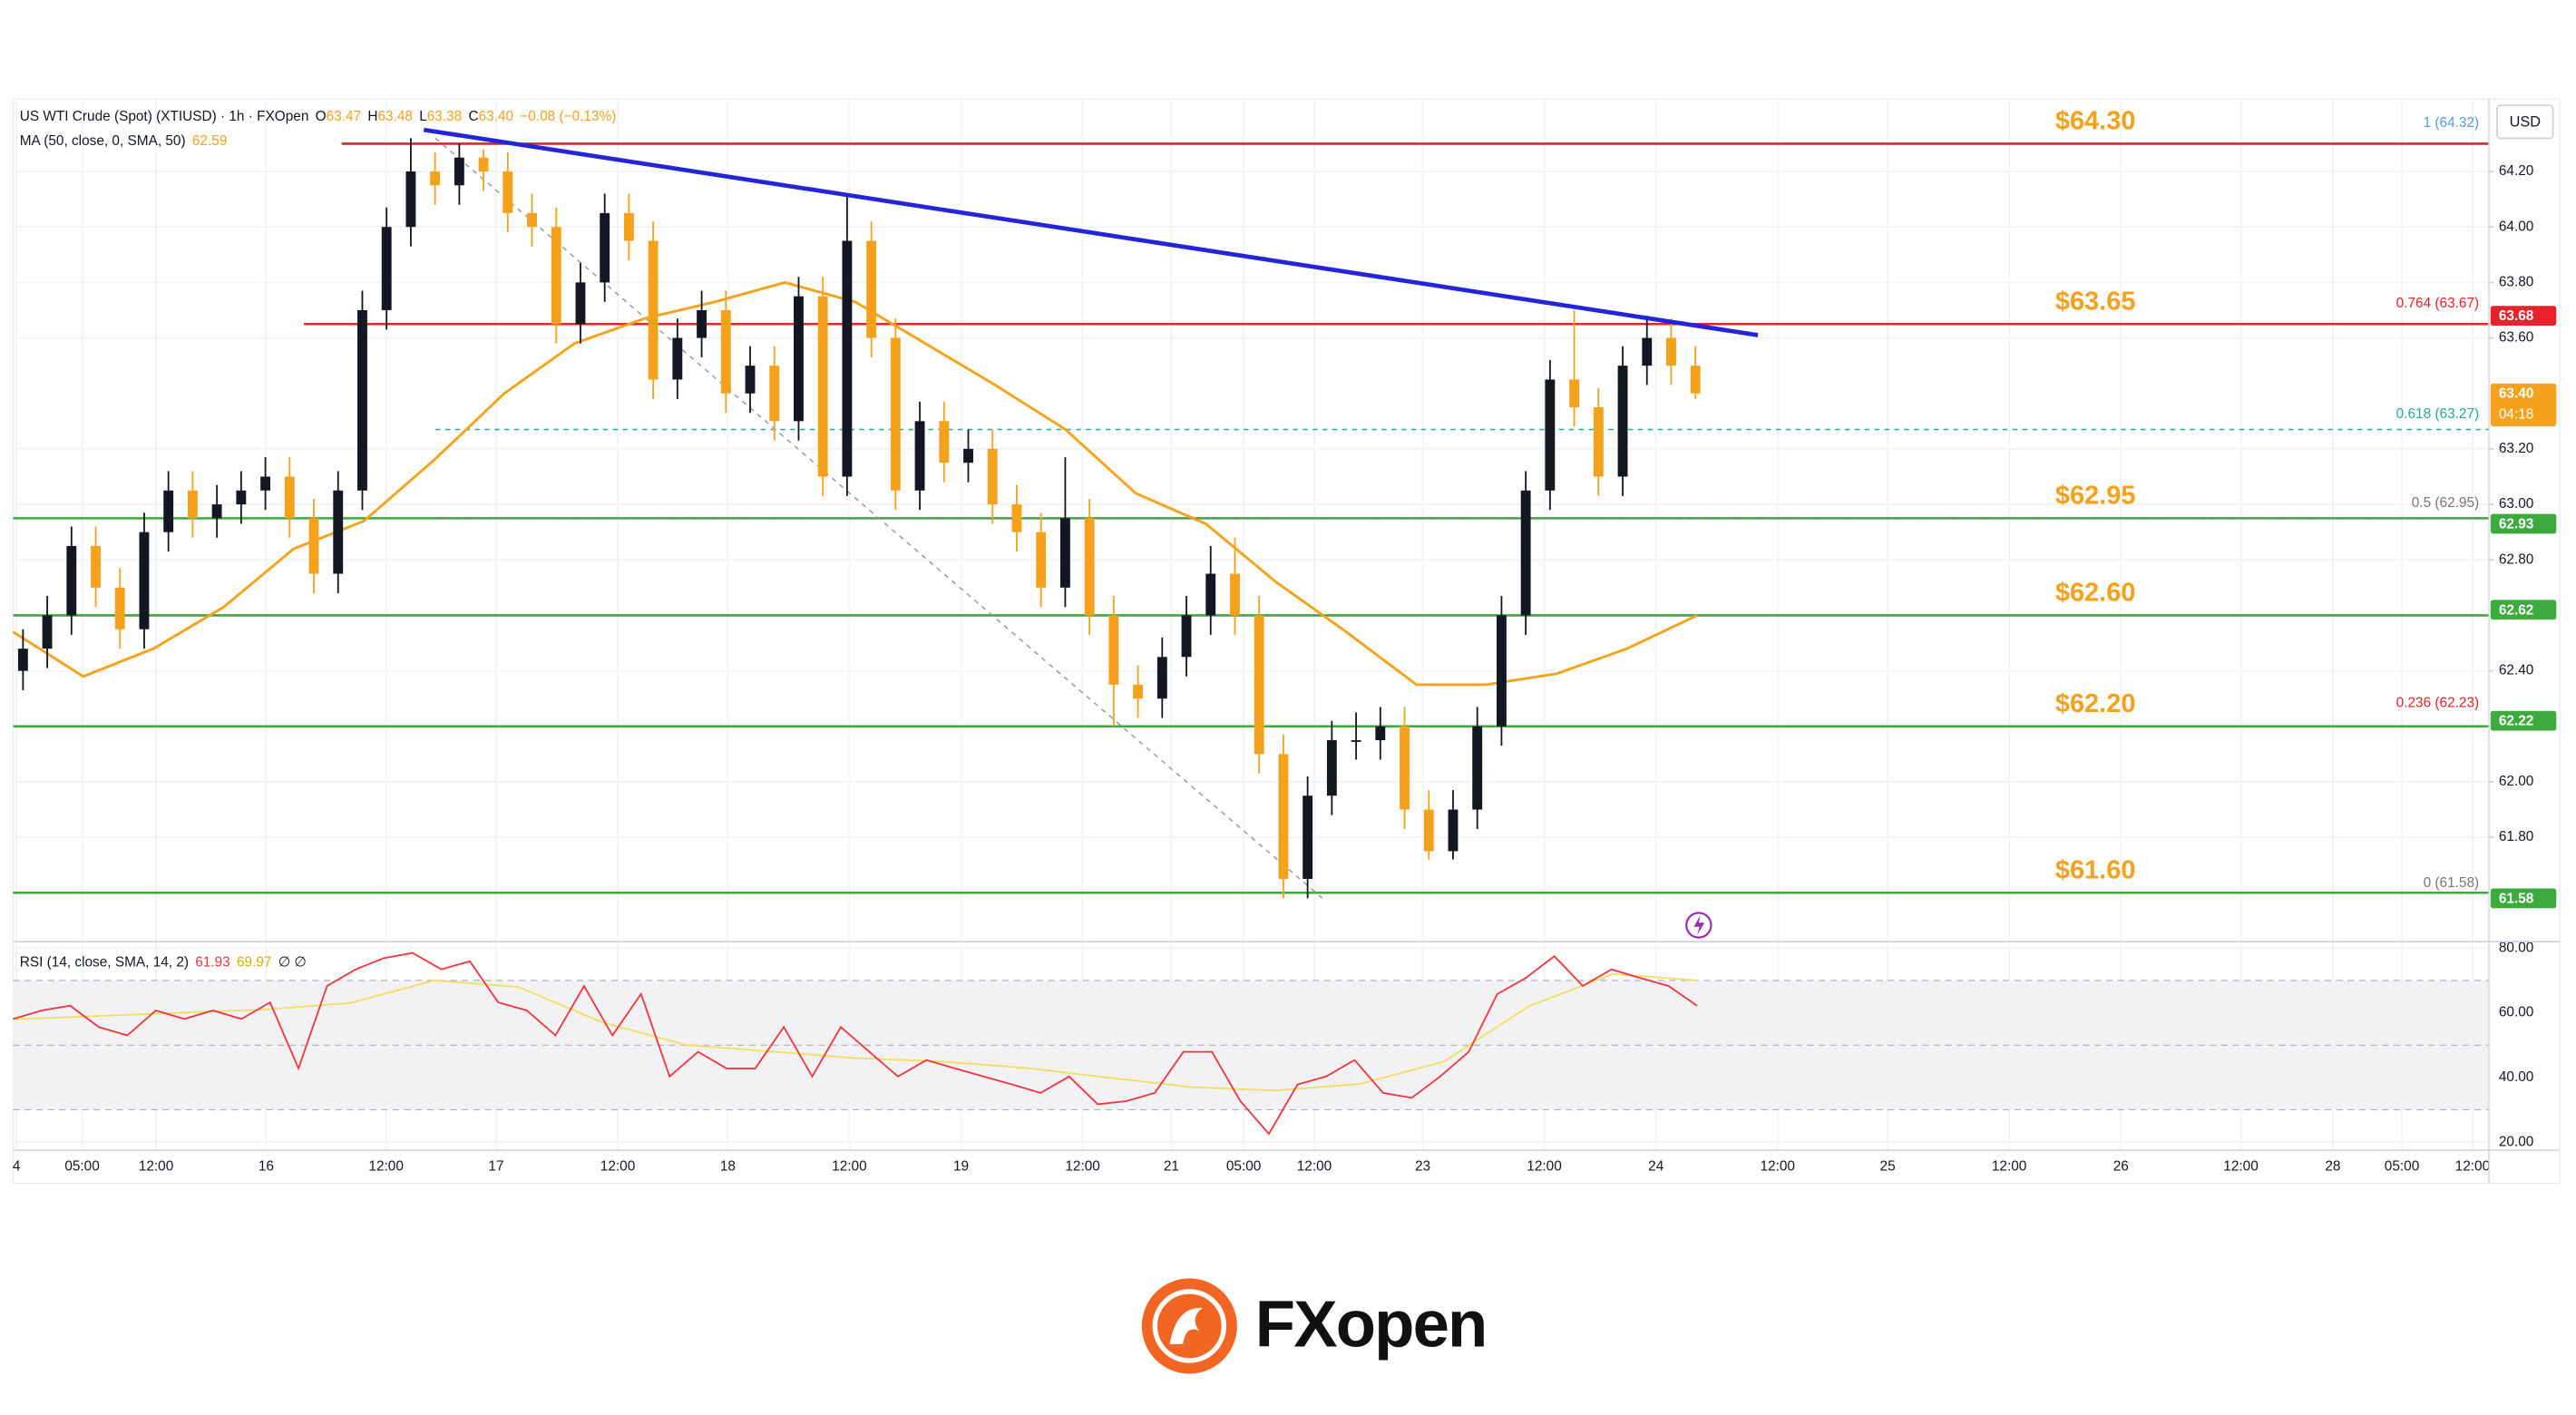 Image resolution: width=2576 pixels, height=1415 pixels. Describe the element at coordinates (1888, 1166) in the screenshot. I see `x-tick-label: 25` at that location.